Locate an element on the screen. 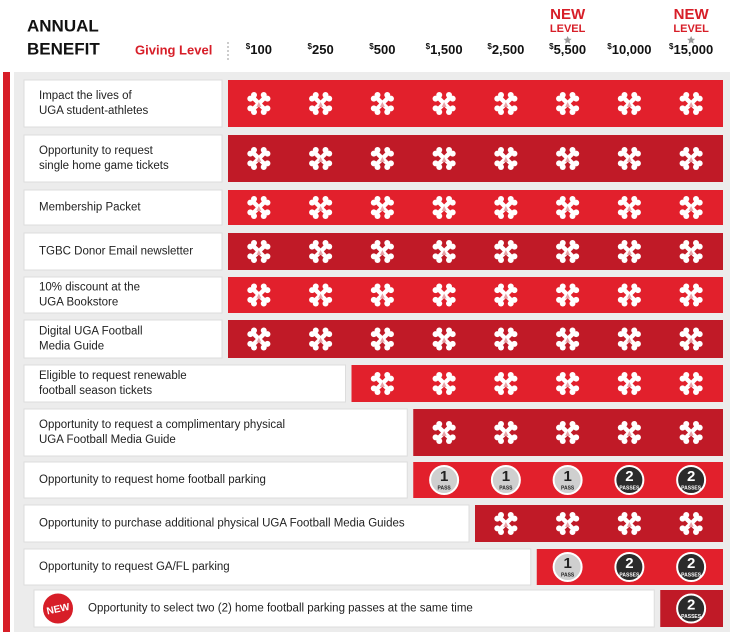 This screenshot has height=632, width=733. amount: 5,500 is located at coordinates (570, 49).